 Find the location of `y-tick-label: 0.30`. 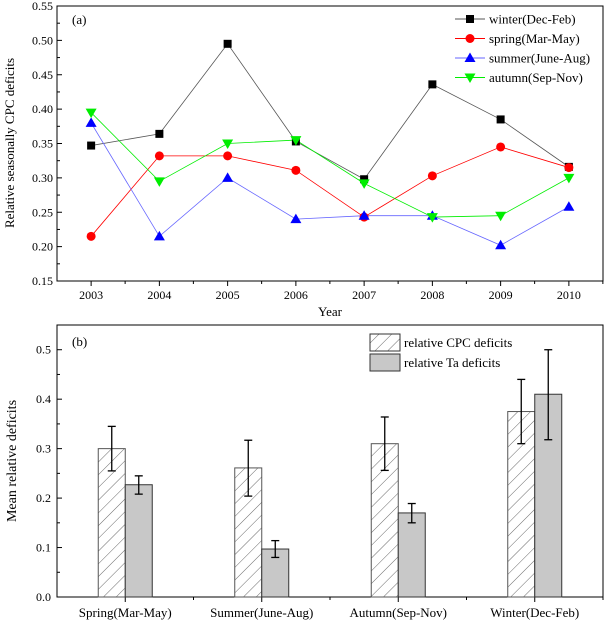

y-tick-label: 0.30 is located at coordinates (42, 178).